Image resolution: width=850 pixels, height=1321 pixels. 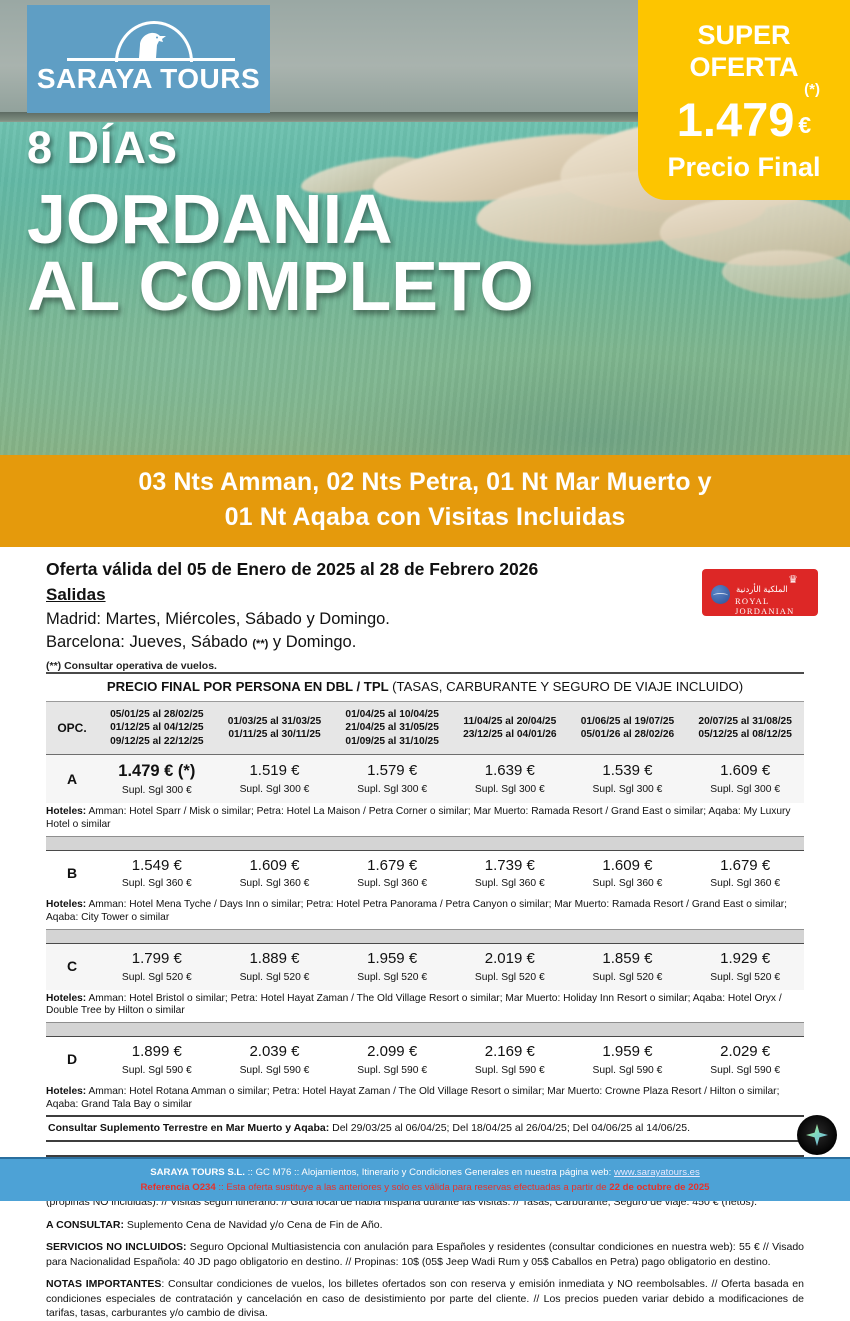 What do you see at coordinates (745, 958) in the screenshot?
I see `price-value: 1.929 €` at bounding box center [745, 958].